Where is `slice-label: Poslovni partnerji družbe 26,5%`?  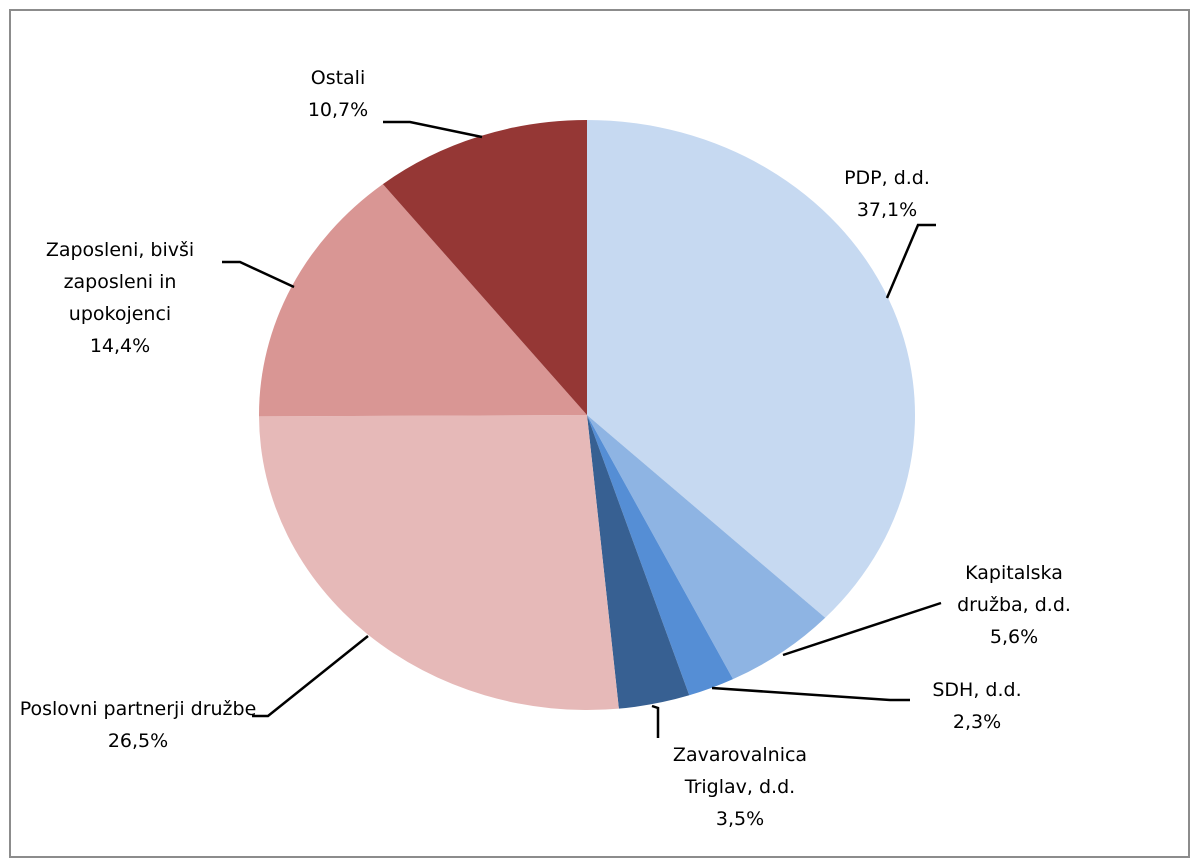
slice-label: Poslovni partnerji družbe 26,5% is located at coordinates (138, 725).